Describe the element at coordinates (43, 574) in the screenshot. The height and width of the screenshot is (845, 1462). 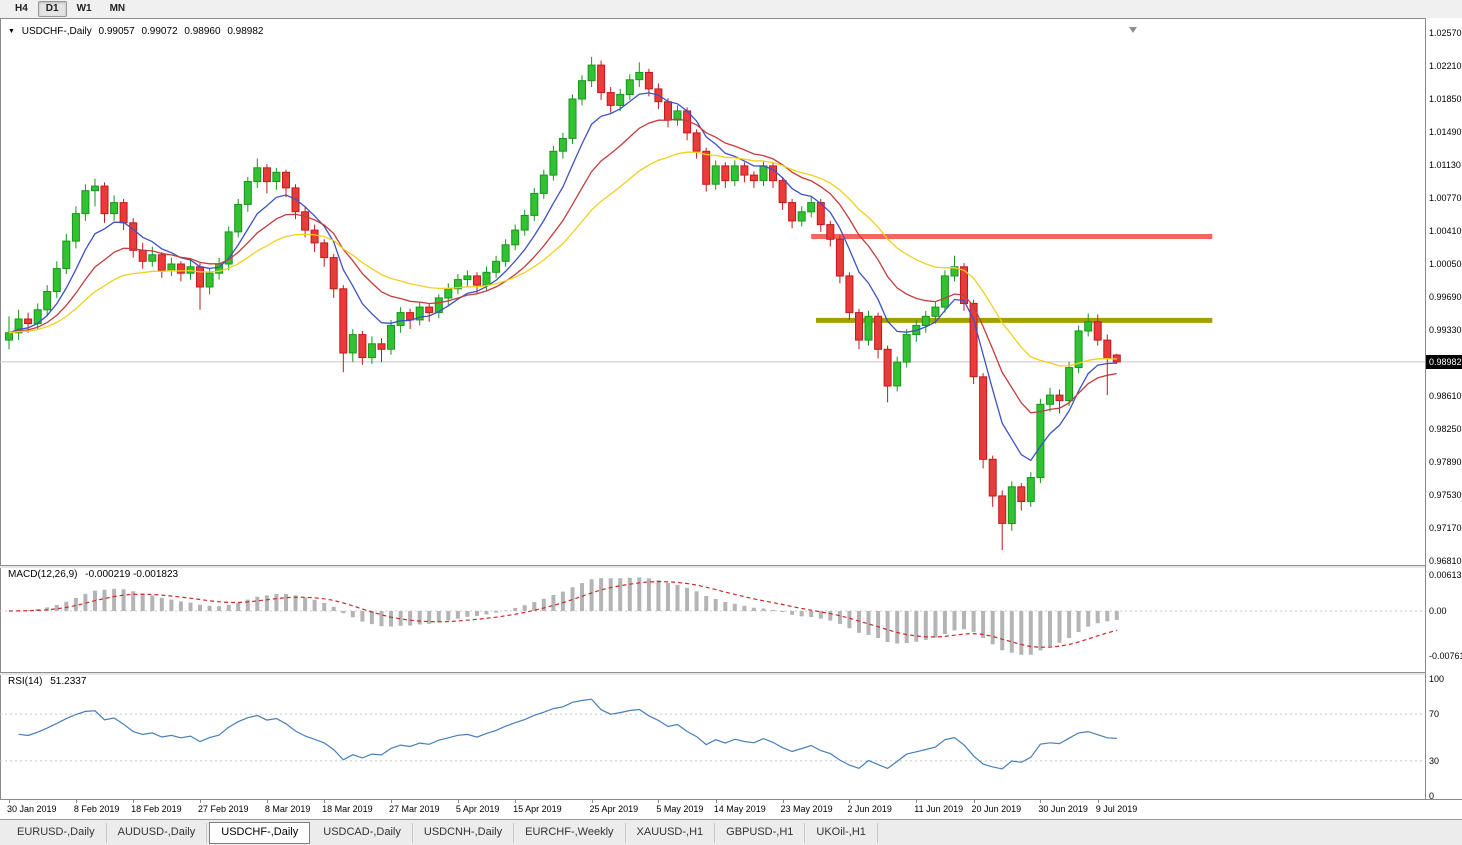
I see `macd-indicator-name: MACD(12,26,9)` at that location.